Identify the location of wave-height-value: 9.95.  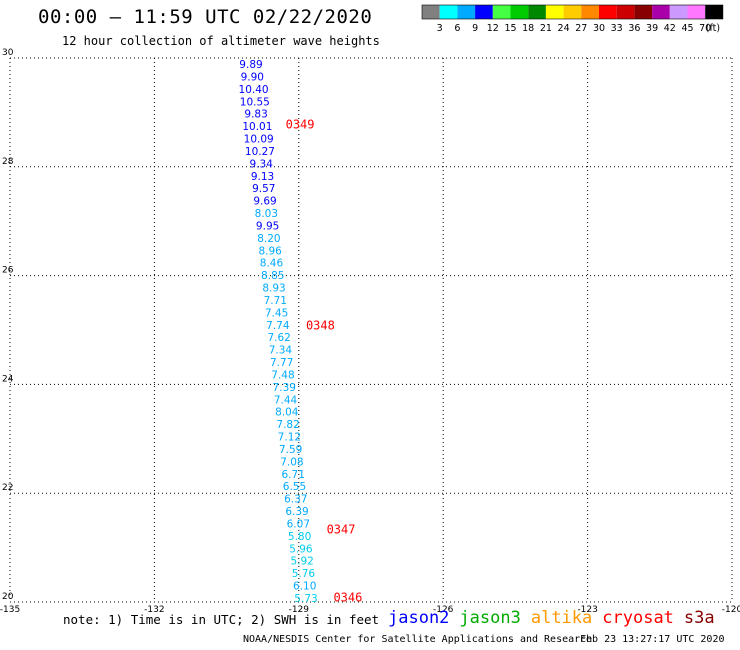
(267, 226).